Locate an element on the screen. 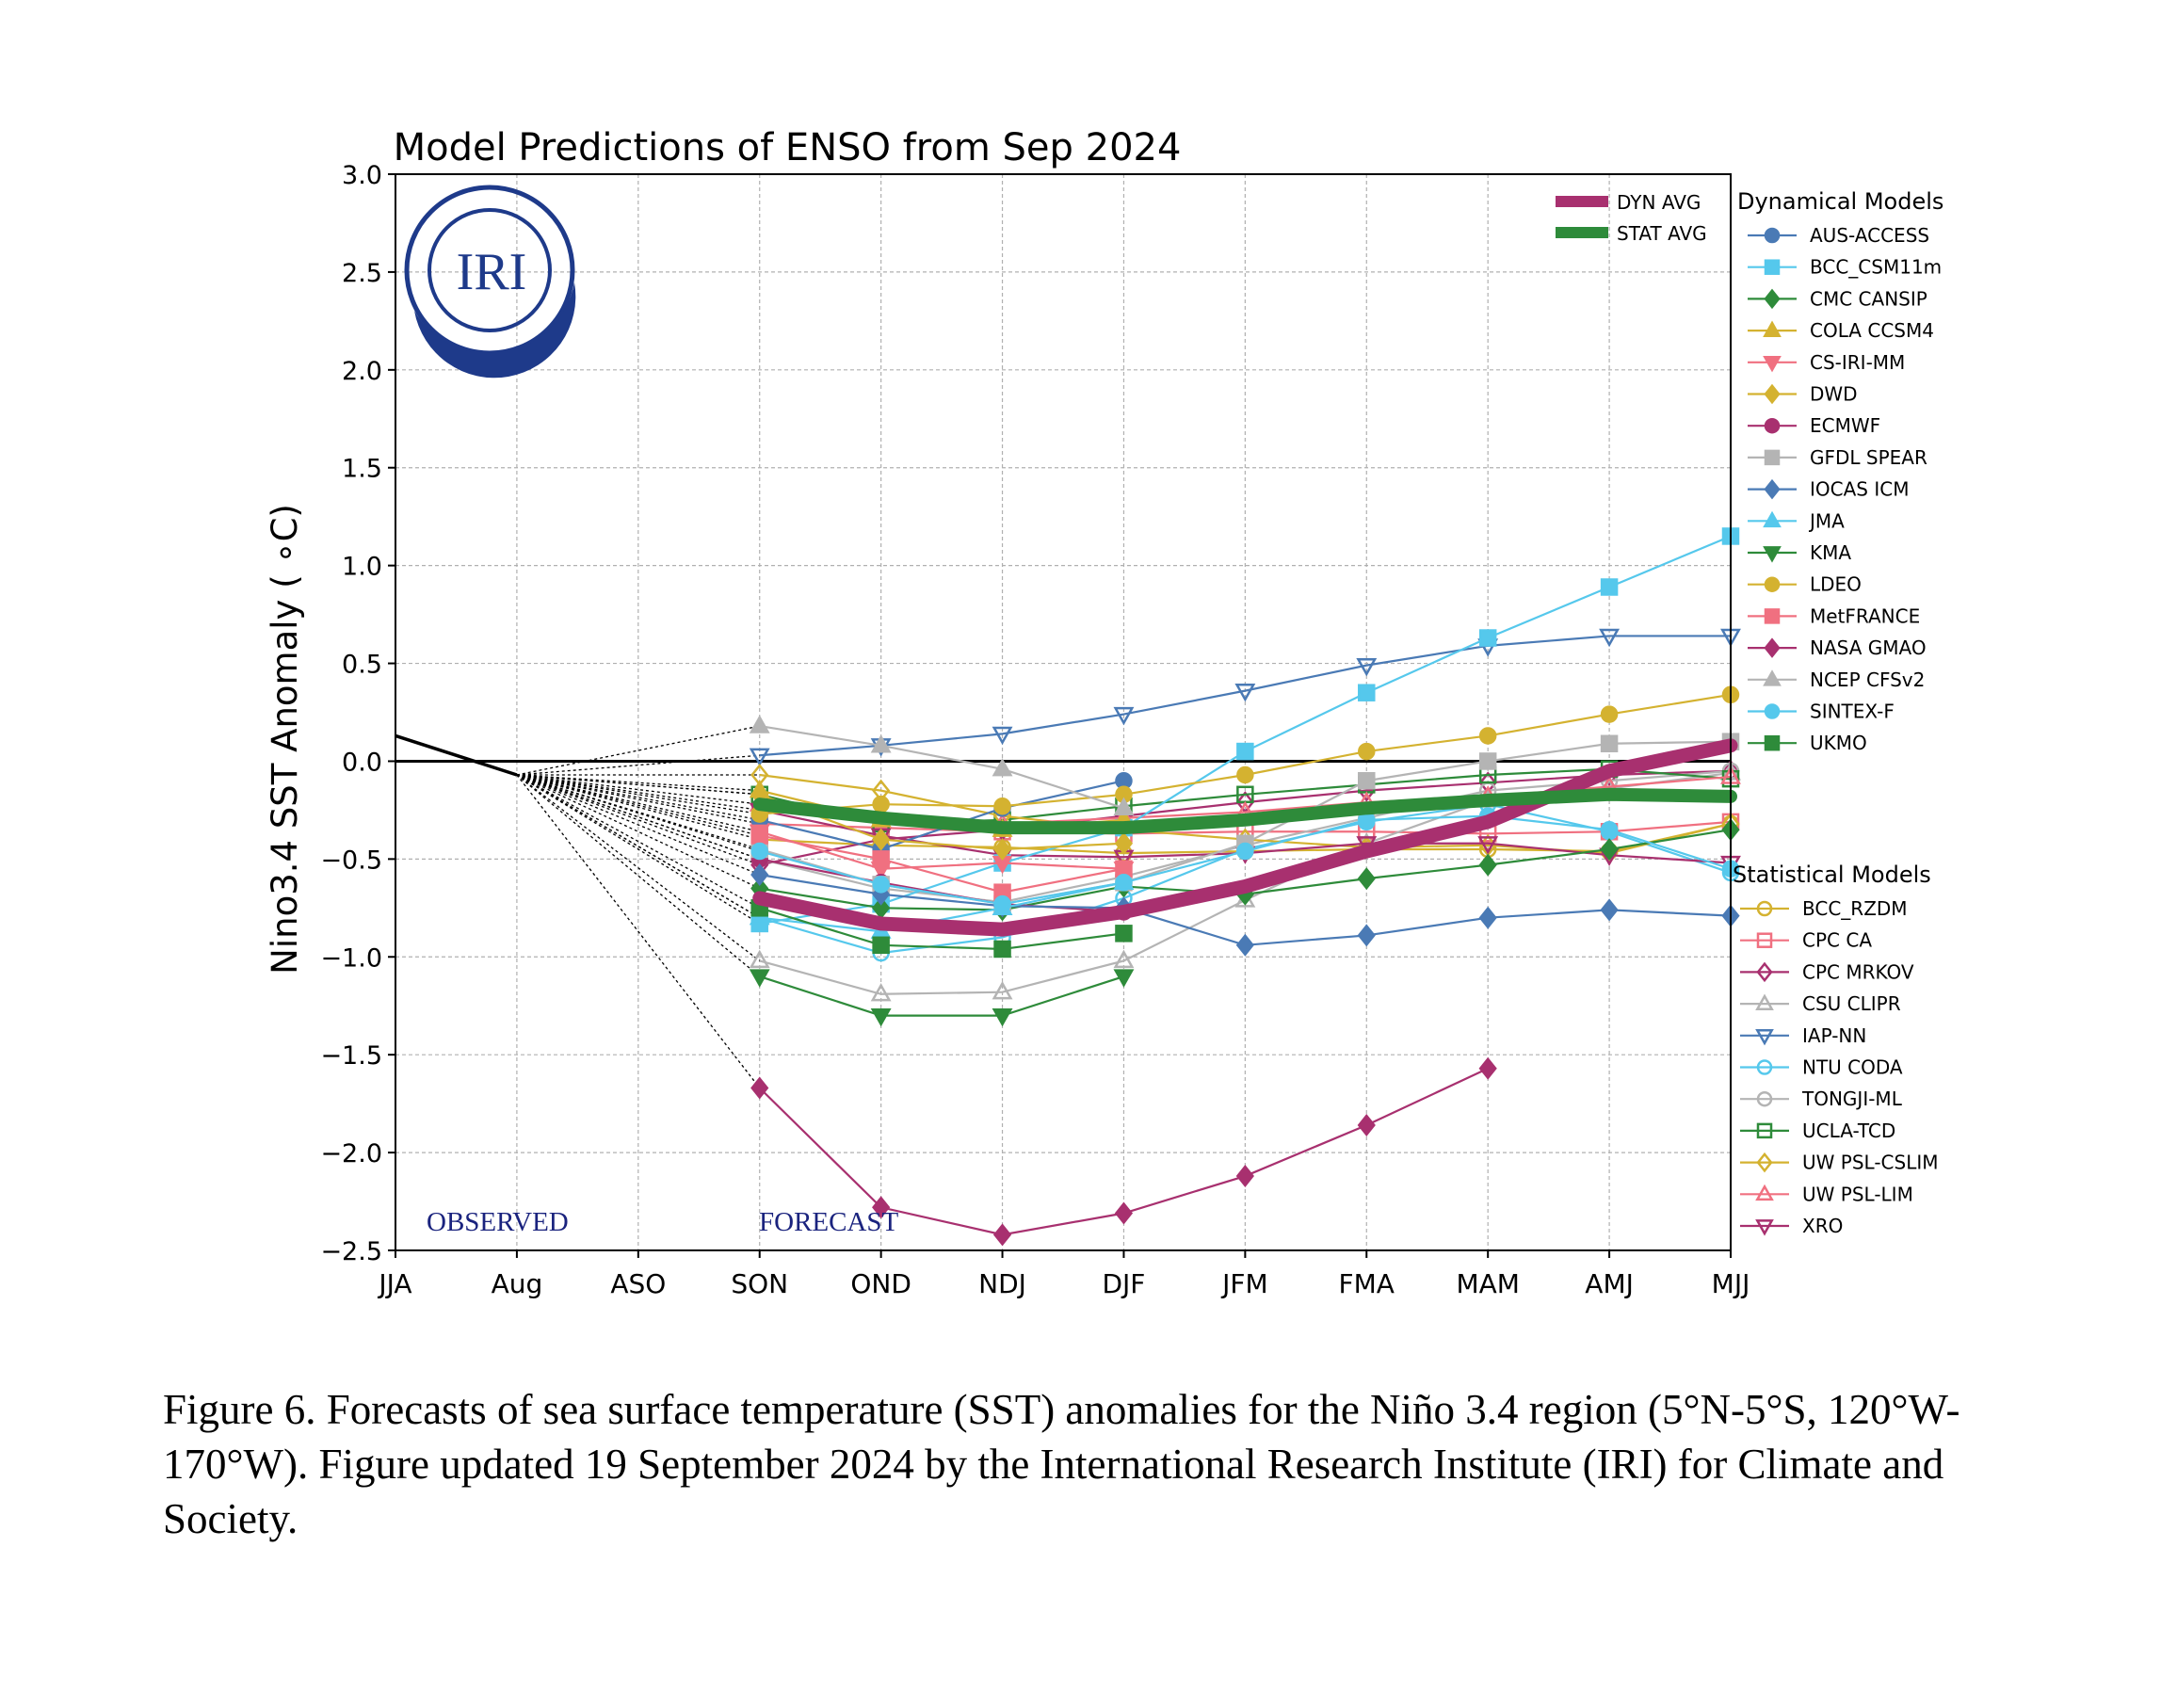 The height and width of the screenshot is (1708, 2161). legend-label: NASA GMAO is located at coordinates (1868, 647).